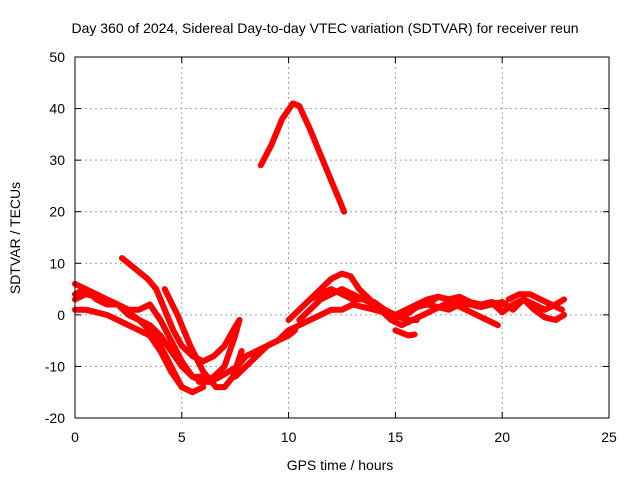 This screenshot has height=485, width=640. What do you see at coordinates (609, 437) in the screenshot?
I see `x-tick-label: 25` at bounding box center [609, 437].